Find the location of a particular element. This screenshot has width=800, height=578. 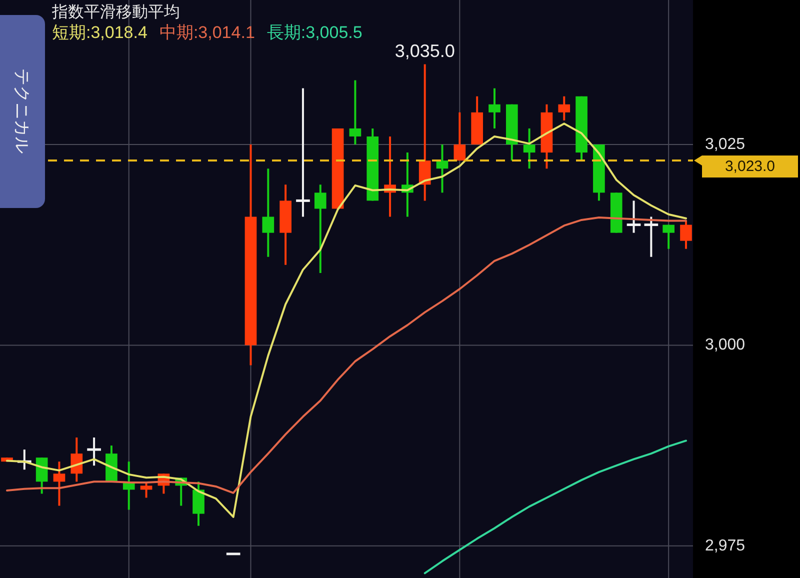

line-series is located at coordinates (555, 507).